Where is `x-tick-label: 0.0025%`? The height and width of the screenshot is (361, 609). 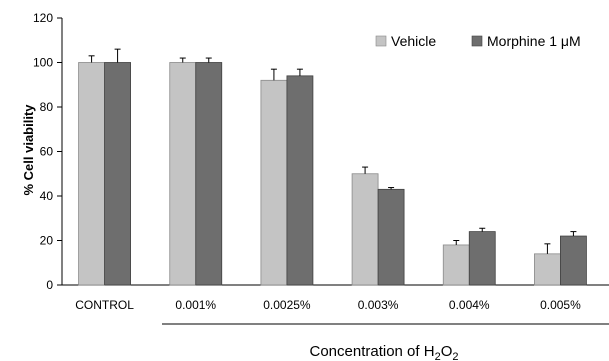
x-tick-label: 0.0025% is located at coordinates (287, 305).